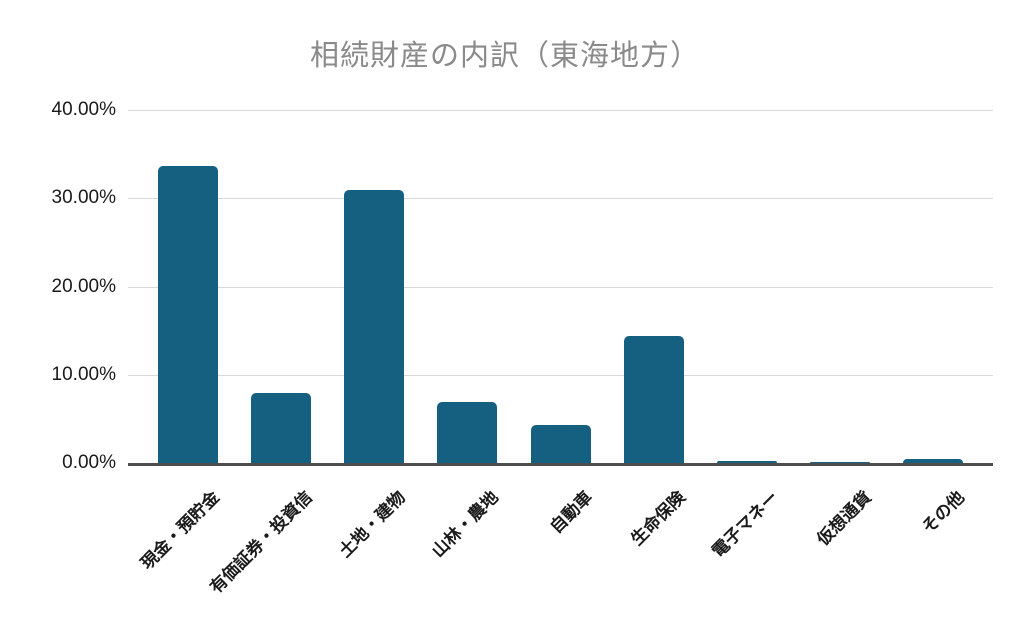 This screenshot has width=1024, height=633. What do you see at coordinates (180, 530) in the screenshot?
I see `x-axis-label-cash-deposits: 現金・預貯金` at bounding box center [180, 530].